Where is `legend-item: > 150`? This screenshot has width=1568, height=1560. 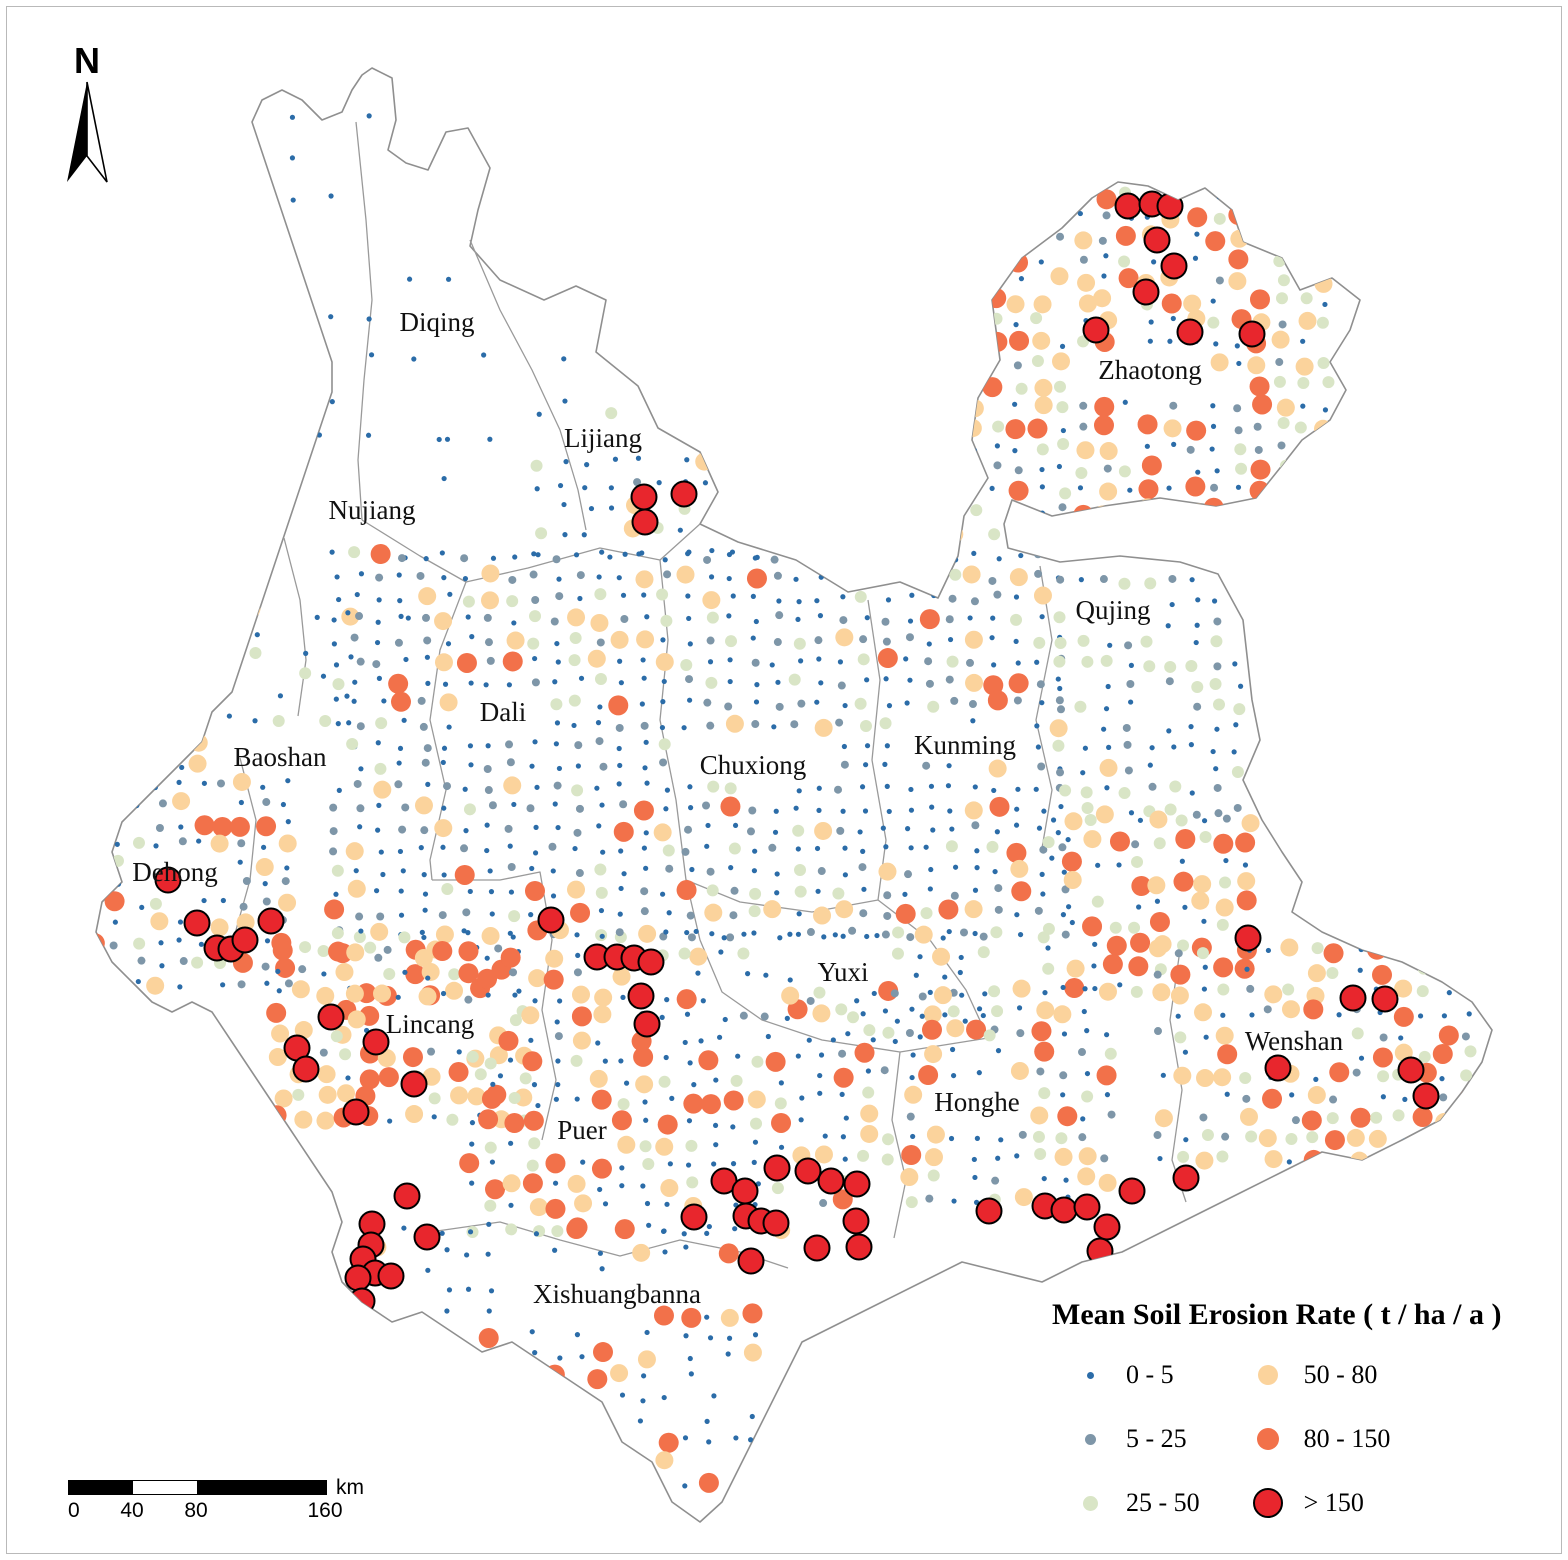 legend-item: > 150 is located at coordinates (1318, 1503).